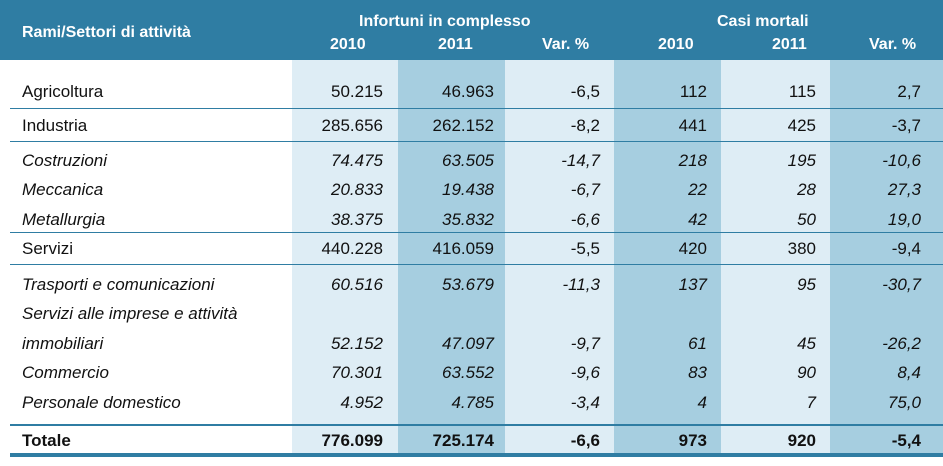 The image size is (943, 466). What do you see at coordinates (702, 402) in the screenshot?
I see `table-cell: 4` at bounding box center [702, 402].